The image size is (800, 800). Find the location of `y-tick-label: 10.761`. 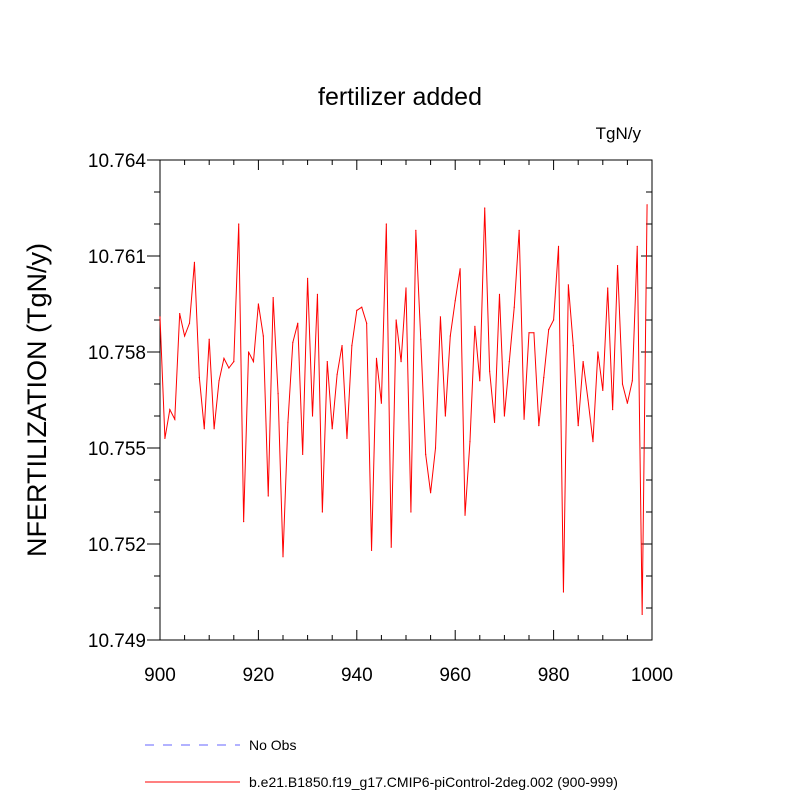

y-tick-label: 10.761 is located at coordinates (117, 257).